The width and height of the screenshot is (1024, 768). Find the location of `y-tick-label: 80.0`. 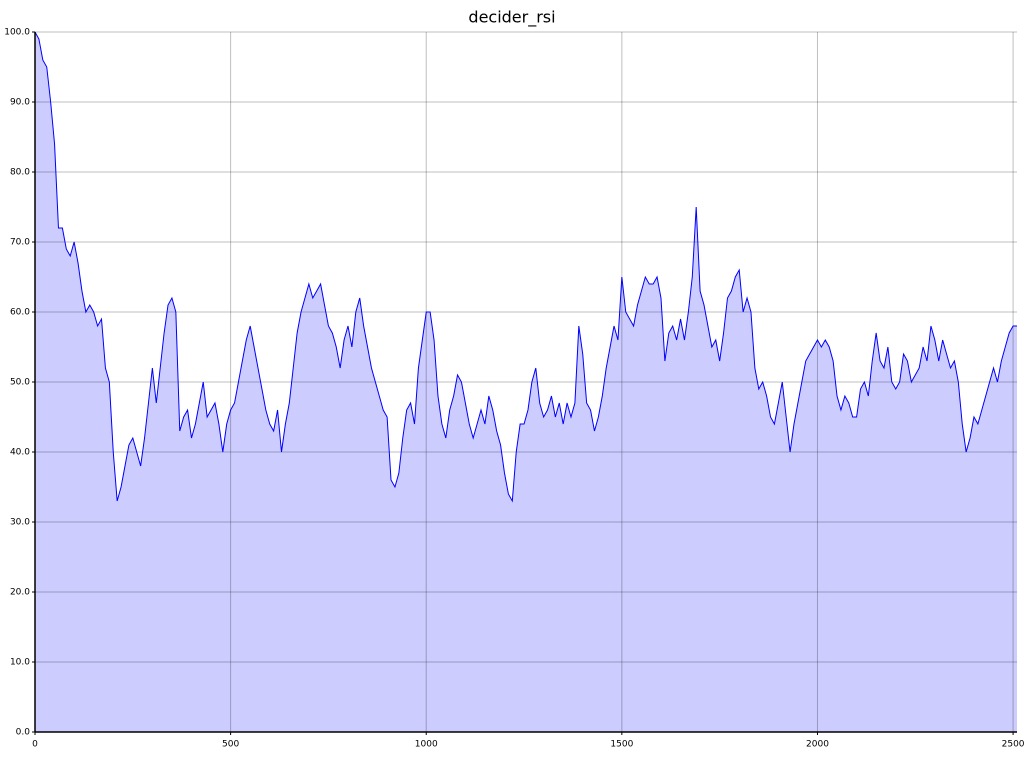

y-tick-label: 80.0 is located at coordinates (20, 173).